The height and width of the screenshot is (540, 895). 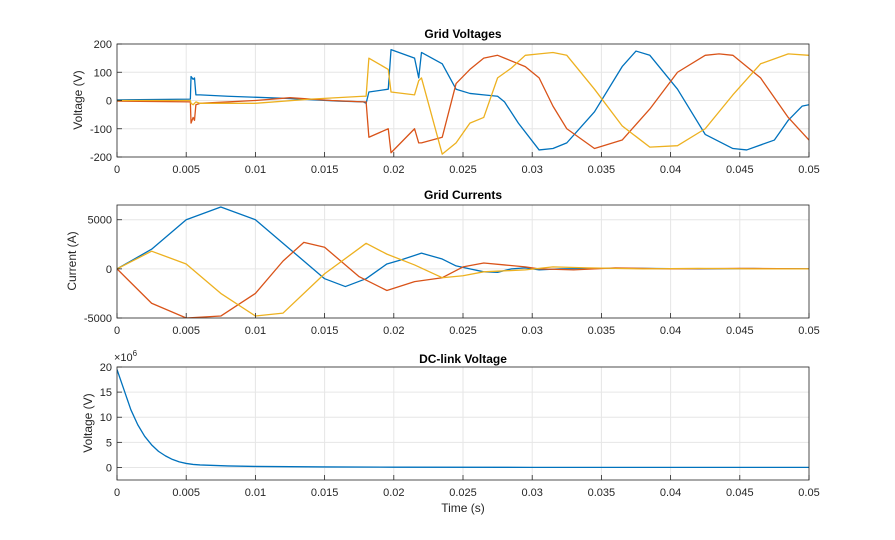 What do you see at coordinates (463, 100) in the screenshot?
I see `grid-voltages-series-phase-a` at bounding box center [463, 100].